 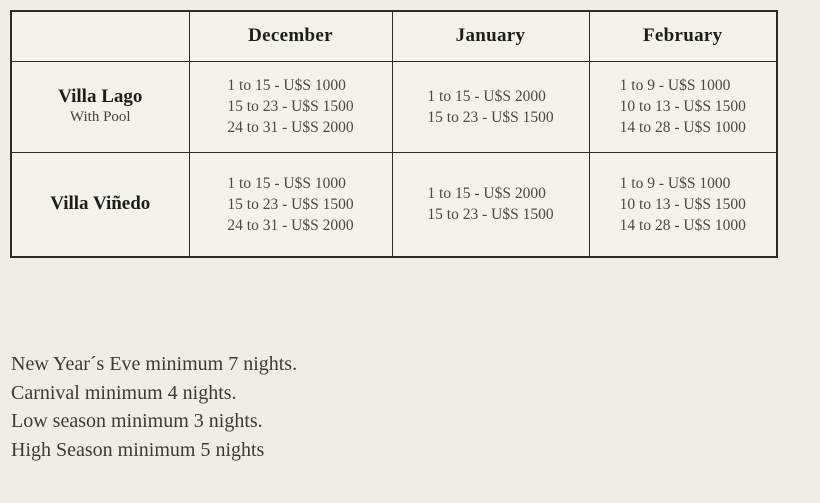 What do you see at coordinates (683, 36) in the screenshot?
I see `column-header-february: February` at bounding box center [683, 36].